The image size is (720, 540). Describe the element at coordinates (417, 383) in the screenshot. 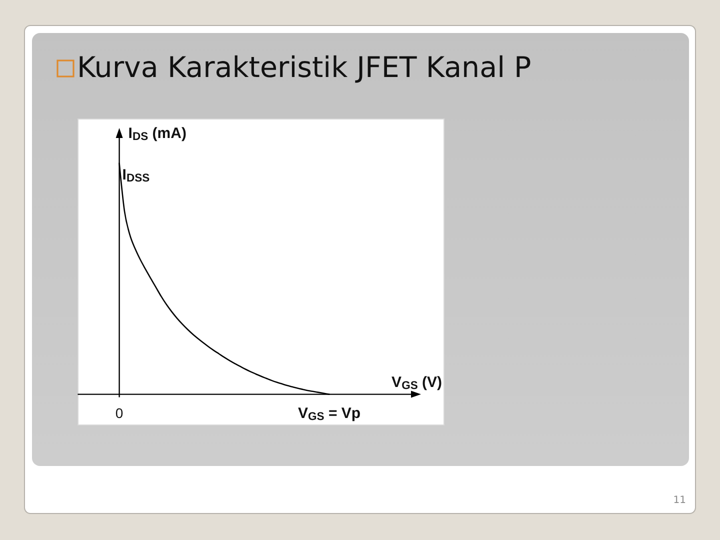

I see `x-axis-title: V$_{GS}$ (V)` at that location.